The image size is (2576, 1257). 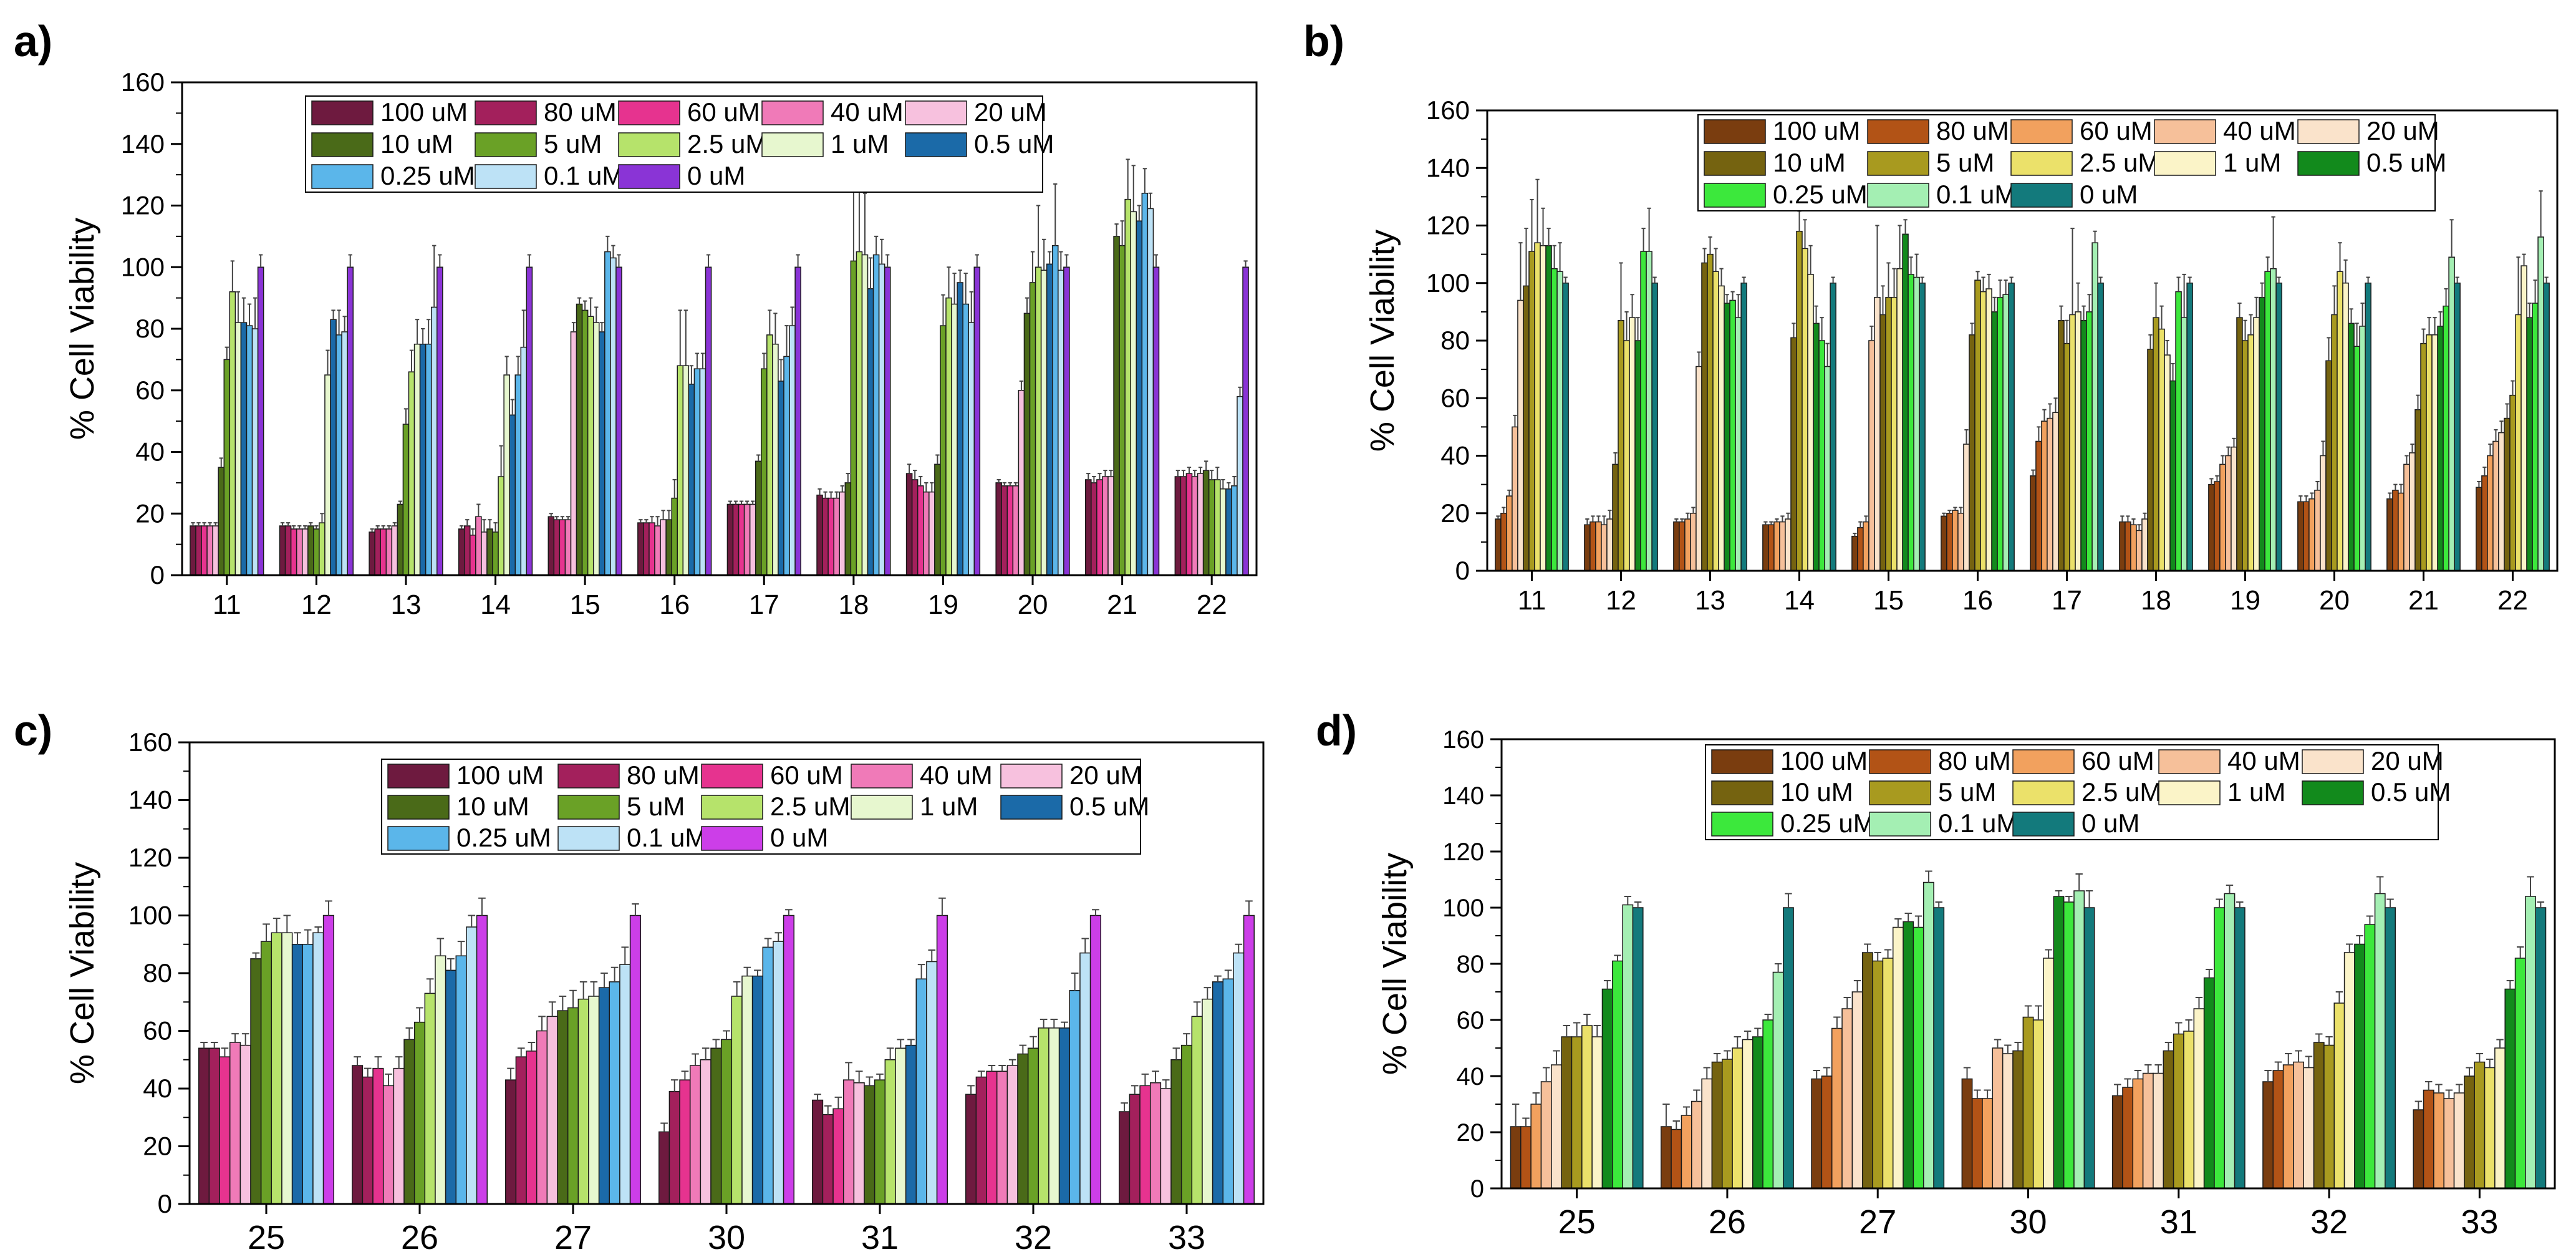 I want to click on x-tick-label: 30, so click(x=2028, y=1222).